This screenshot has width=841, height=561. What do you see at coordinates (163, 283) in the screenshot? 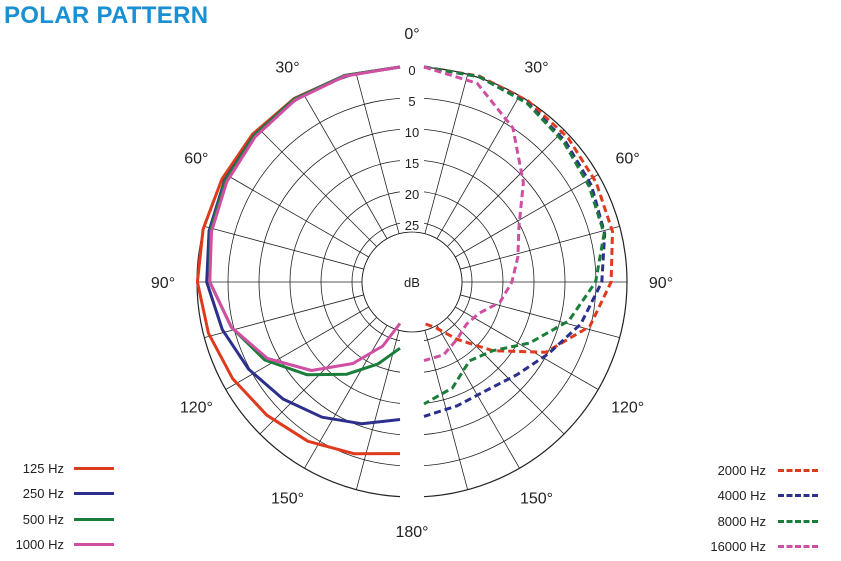
I see `angle-tick-270: 90°` at bounding box center [163, 283].